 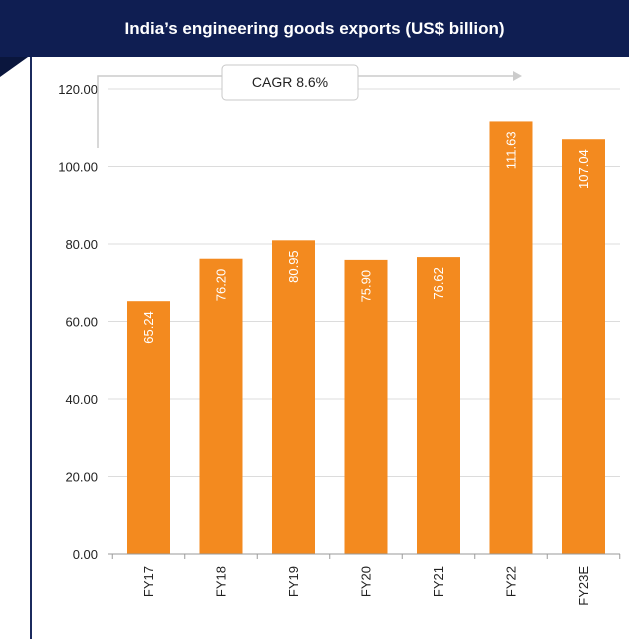 I want to click on cagr-label: CAGR 8.6%, so click(x=290, y=82).